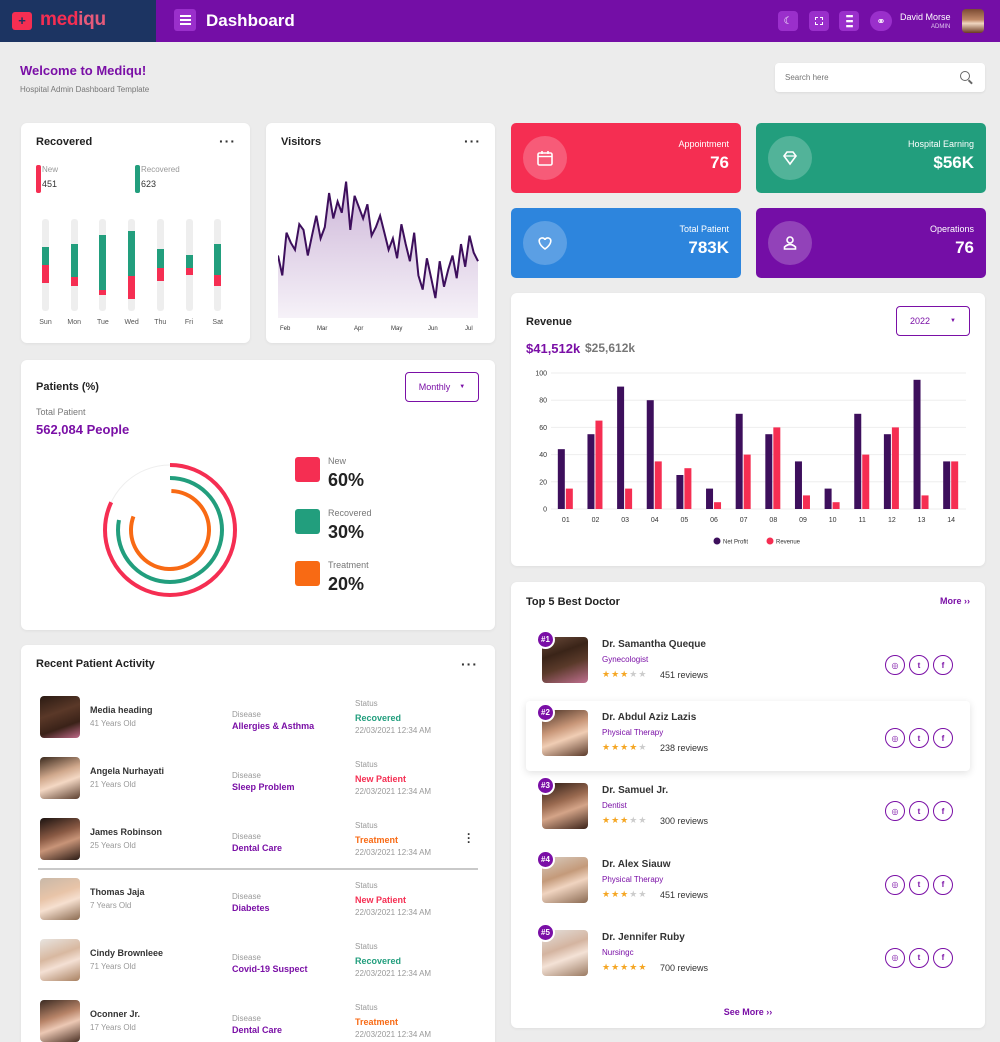  What do you see at coordinates (366, 947) in the screenshot?
I see `status-label: Status` at bounding box center [366, 947].